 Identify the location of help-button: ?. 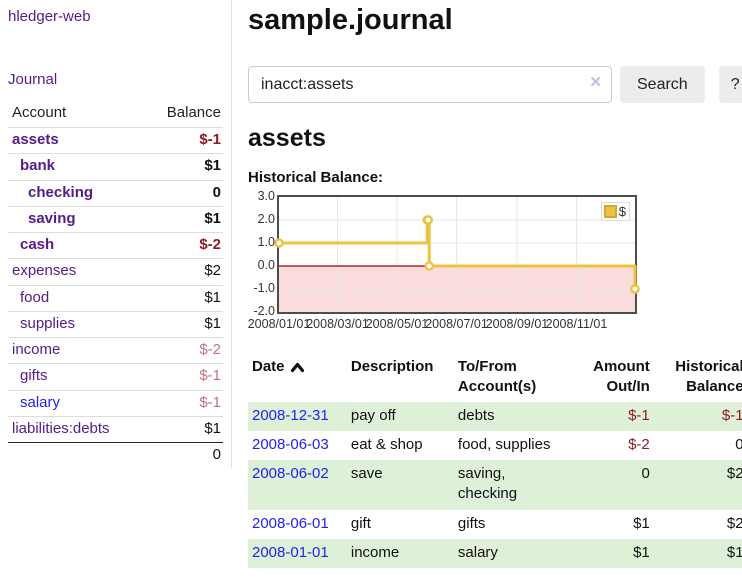
(730, 84).